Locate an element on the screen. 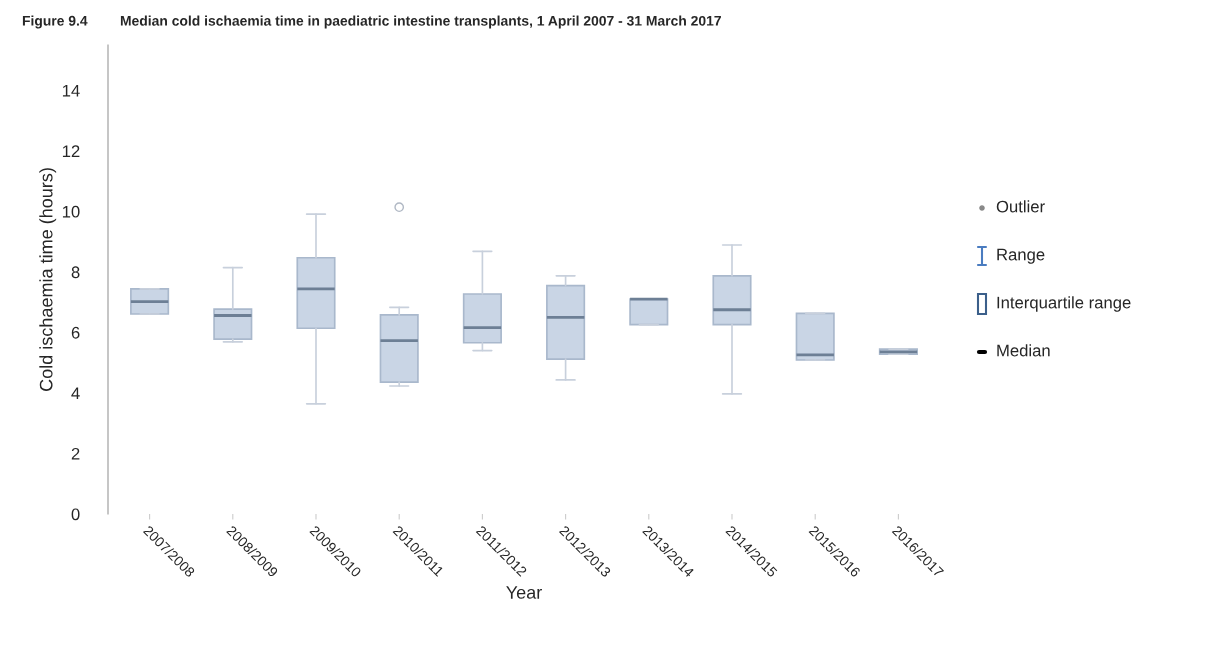 The width and height of the screenshot is (1208, 647). text: Interquartile range is located at coordinates (1064, 304).